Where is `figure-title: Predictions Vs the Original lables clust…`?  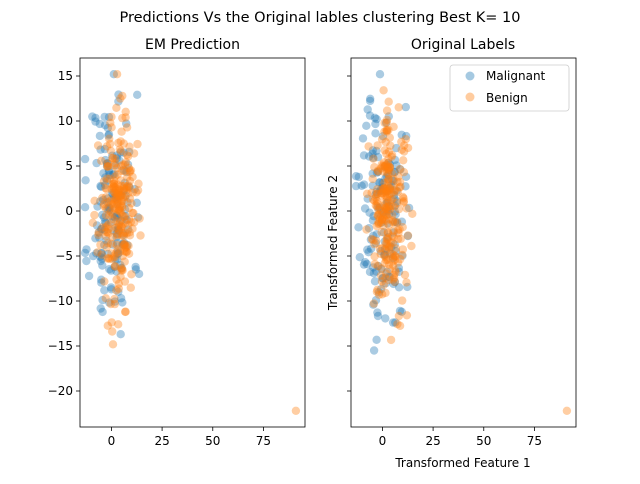
figure-title: Predictions Vs the Original lables clust… is located at coordinates (319, 18).